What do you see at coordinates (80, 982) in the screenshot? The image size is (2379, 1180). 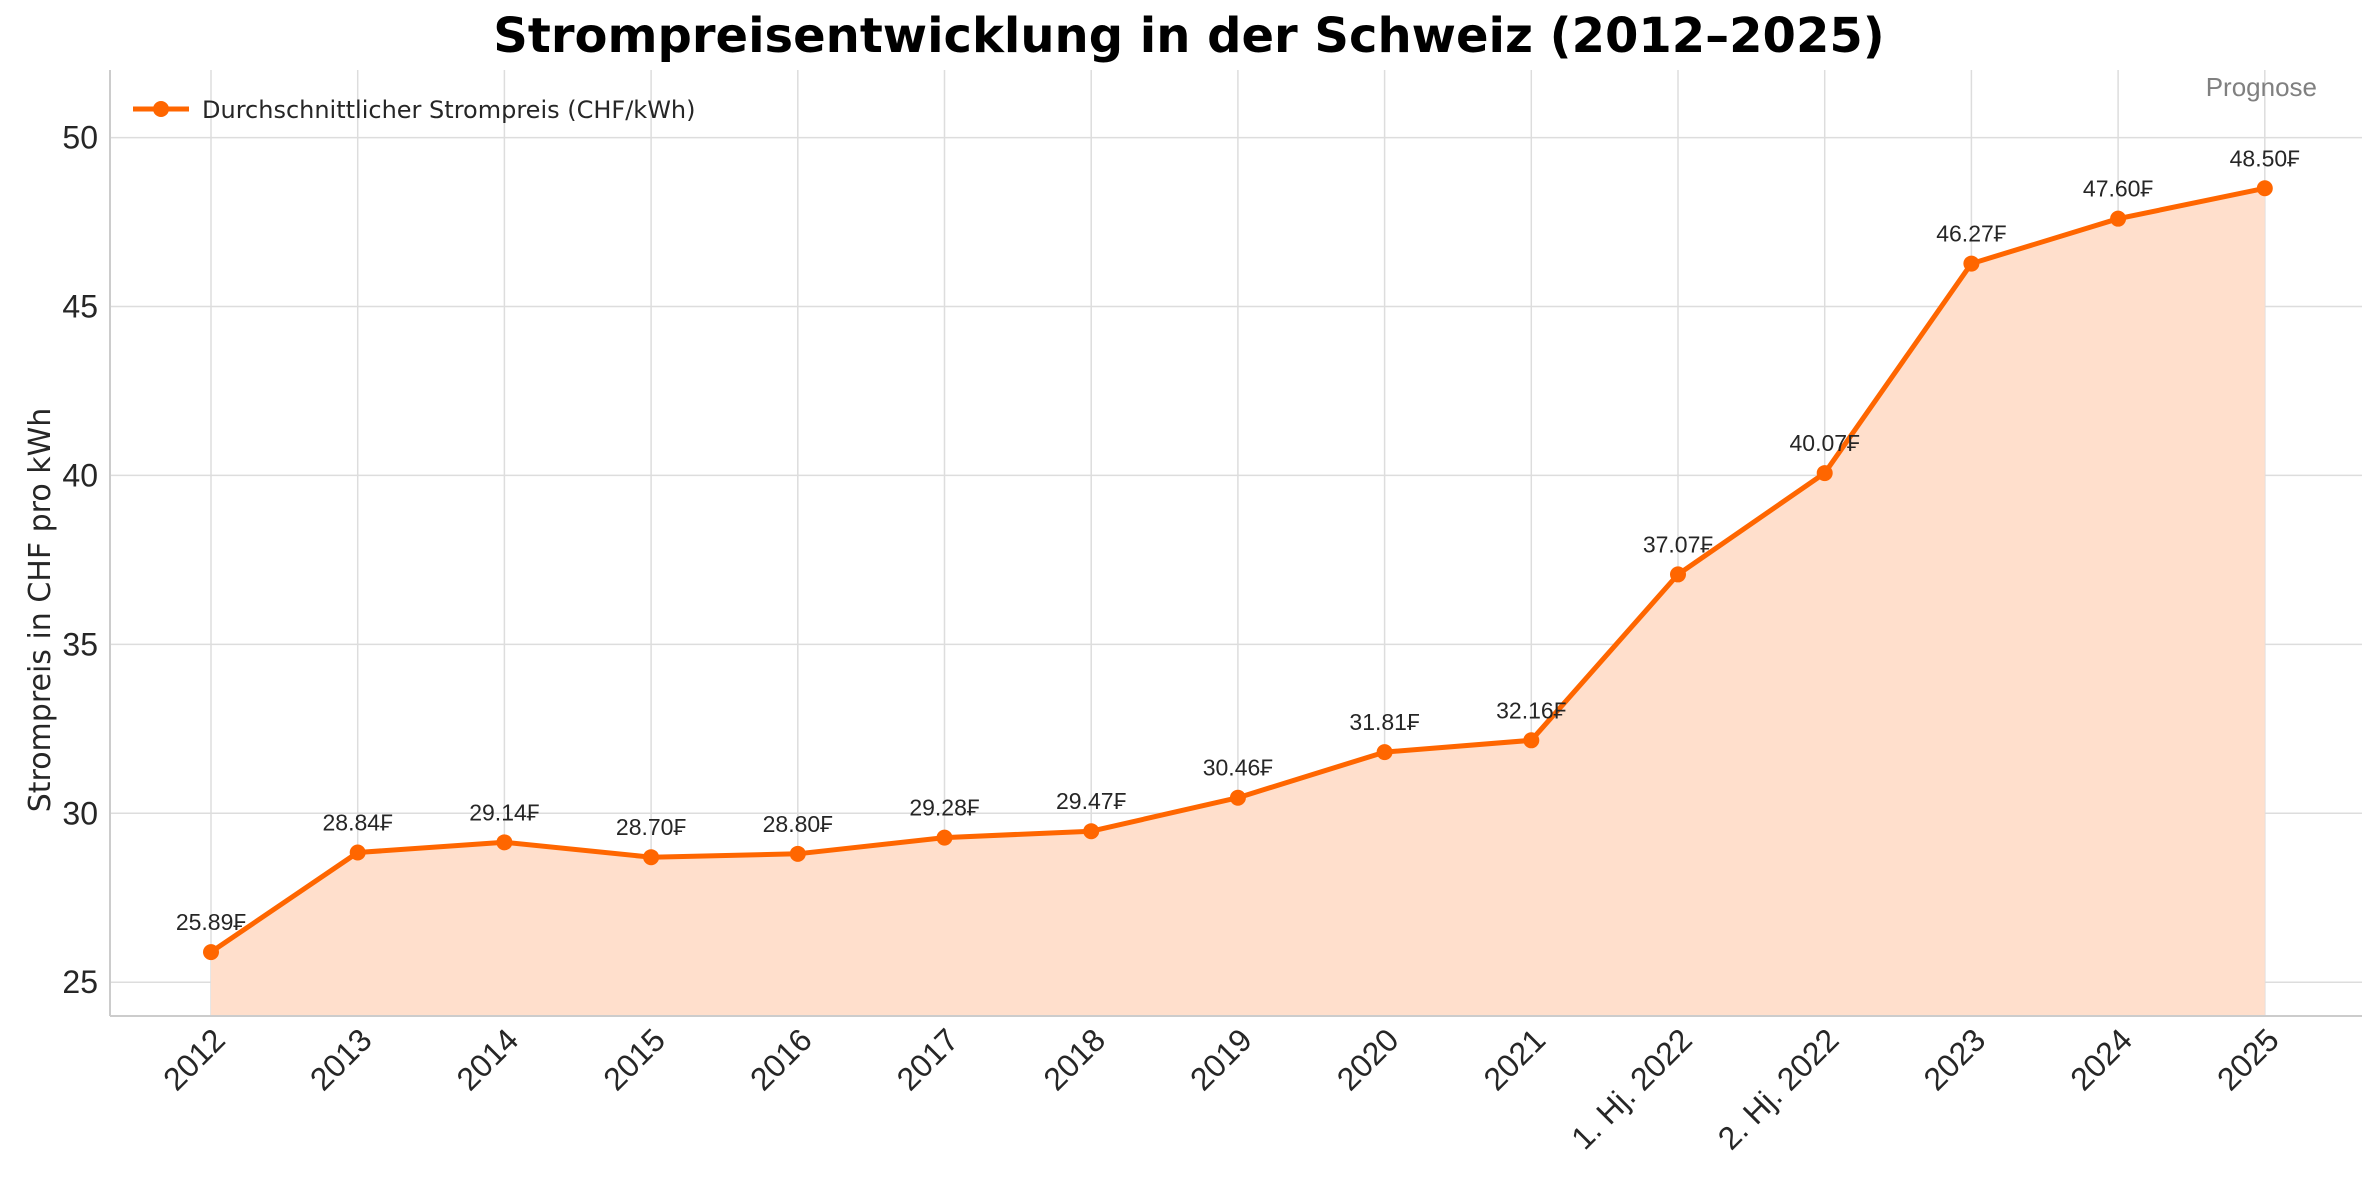 I see `y-tick-label: 25` at bounding box center [80, 982].